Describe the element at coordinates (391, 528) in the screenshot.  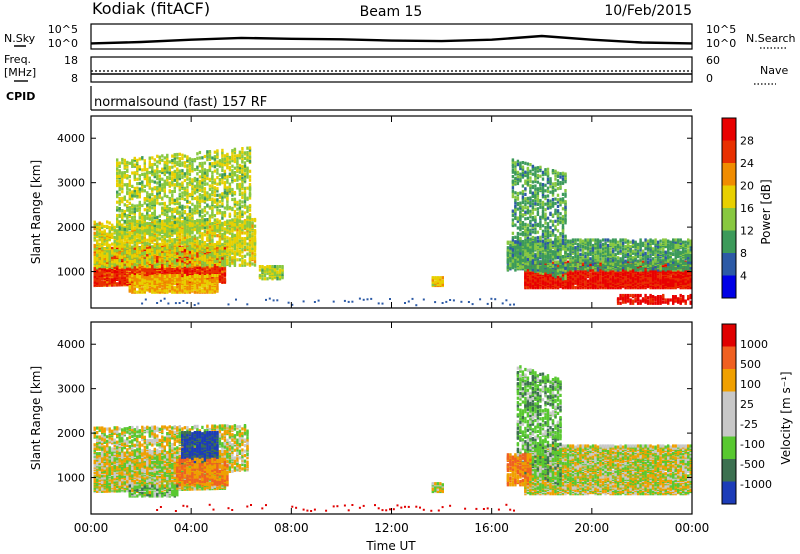
I see `xtick-label: 12:00` at that location.